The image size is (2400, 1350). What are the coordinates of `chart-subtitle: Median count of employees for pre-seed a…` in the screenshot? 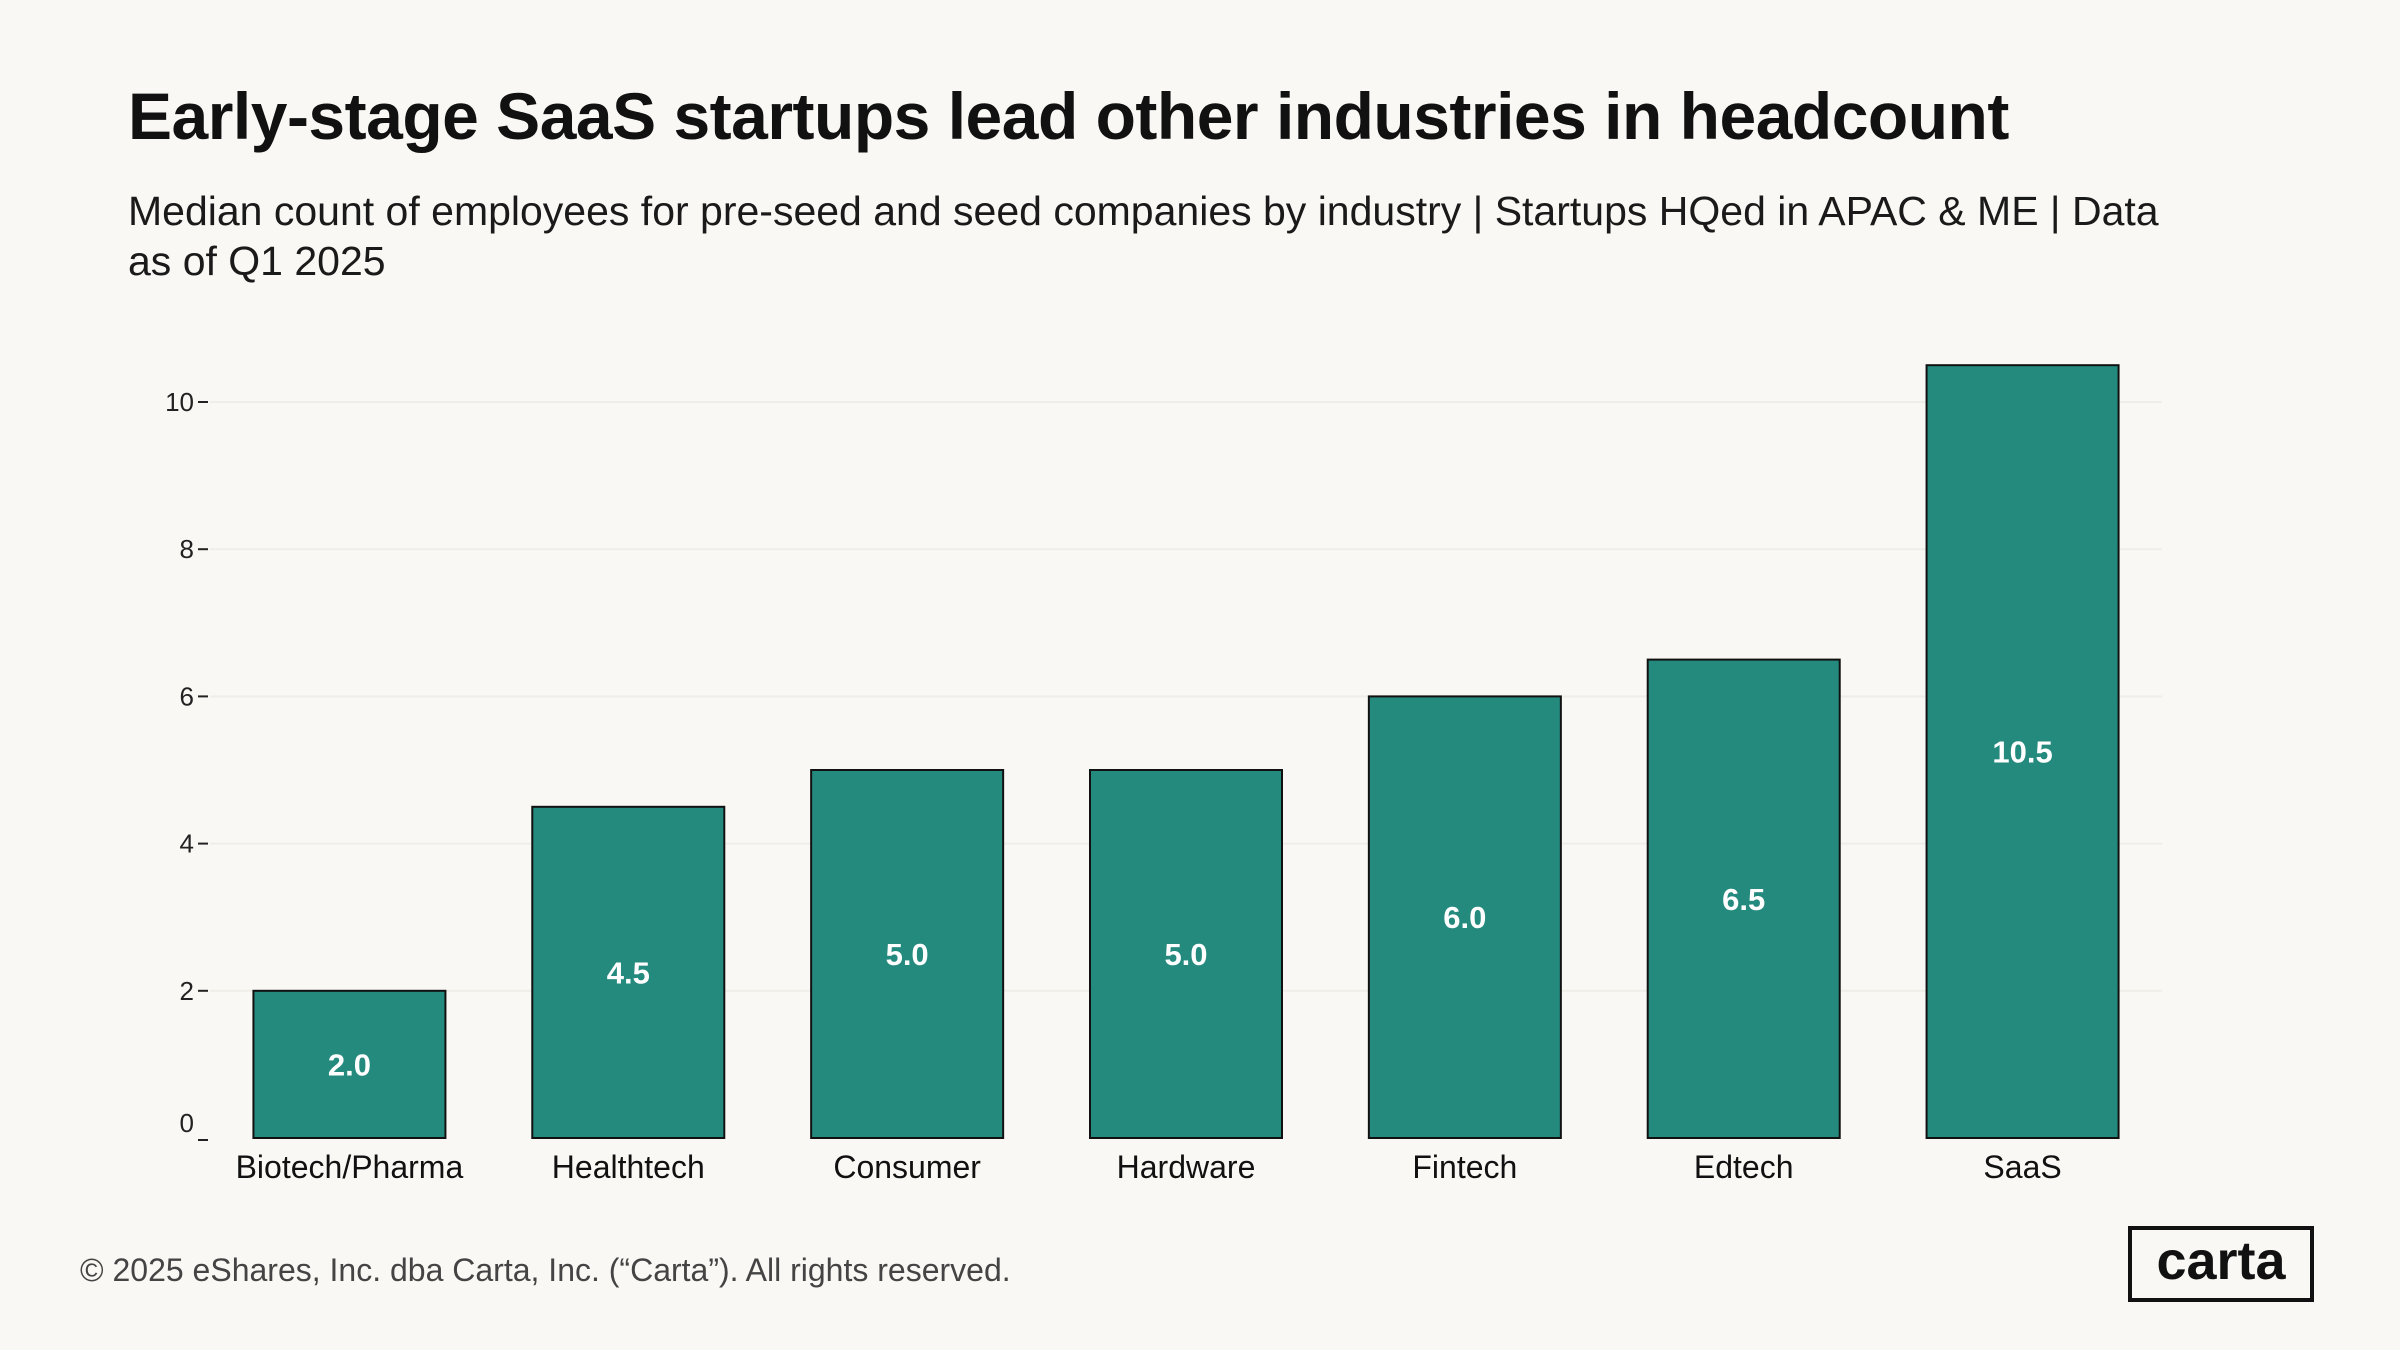 It's located at (1143, 236).